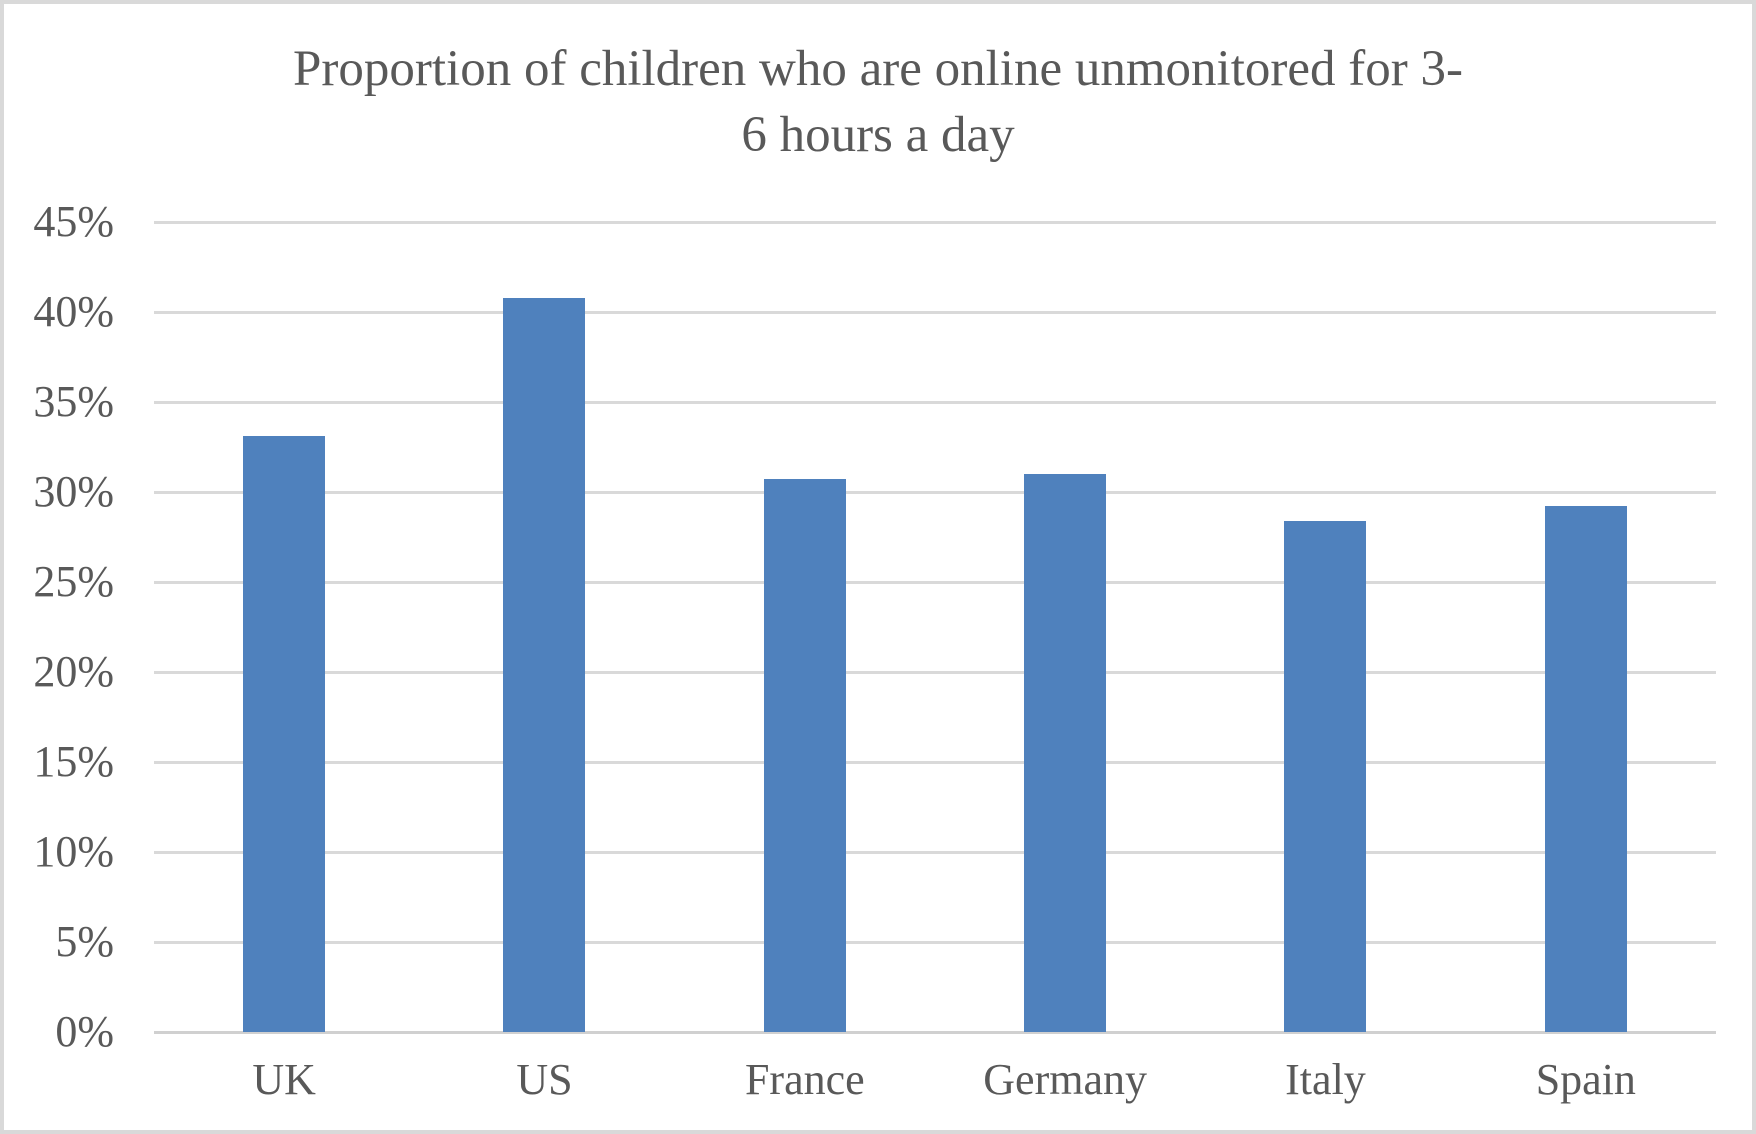 The image size is (1756, 1134). I want to click on gridline-10pct, so click(935, 852).